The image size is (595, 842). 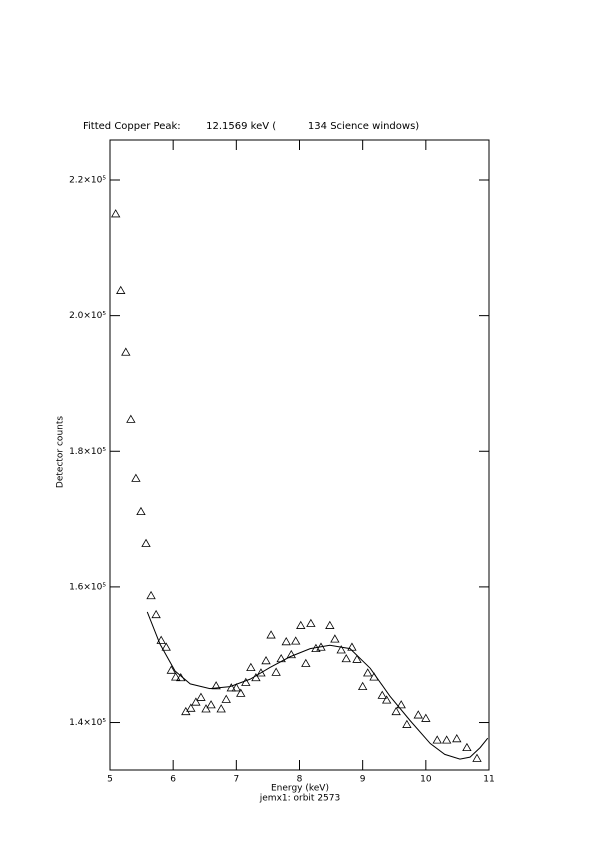 What do you see at coordinates (110, 780) in the screenshot?
I see `x-tick-label: 5` at bounding box center [110, 780].